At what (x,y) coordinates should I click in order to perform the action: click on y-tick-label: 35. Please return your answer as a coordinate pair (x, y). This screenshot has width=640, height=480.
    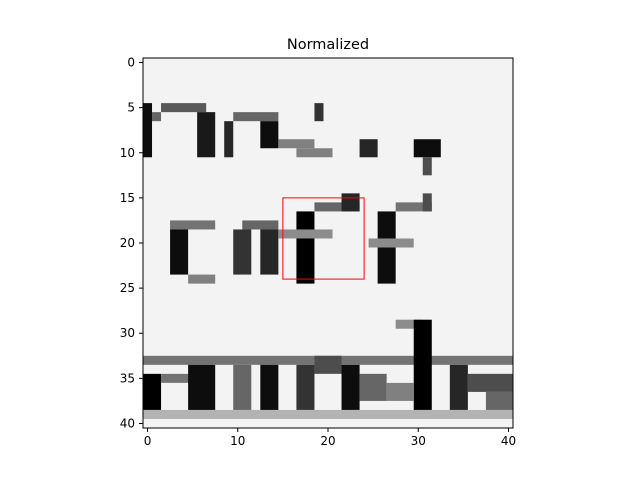
    Looking at the image, I should click on (127, 378).